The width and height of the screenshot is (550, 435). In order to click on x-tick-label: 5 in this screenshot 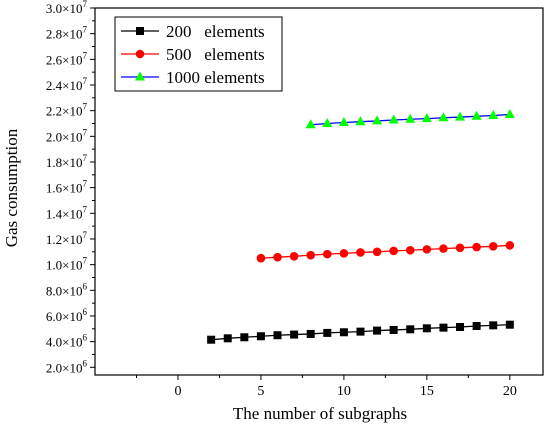, I will do `click(260, 391)`.